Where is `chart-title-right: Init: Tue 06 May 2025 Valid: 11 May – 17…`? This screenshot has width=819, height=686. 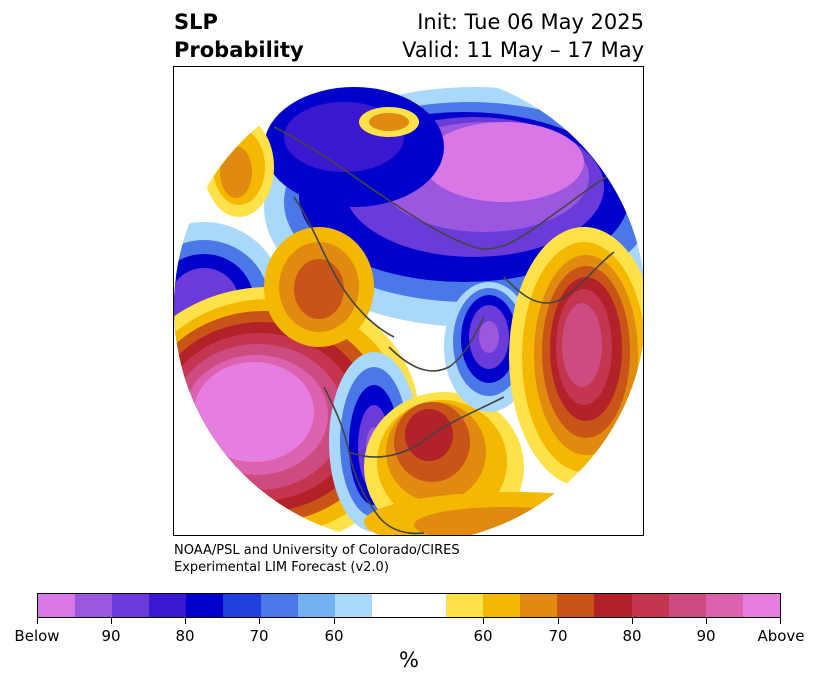 chart-title-right: Init: Tue 06 May 2025 Valid: 11 May – 17… is located at coordinates (523, 36).